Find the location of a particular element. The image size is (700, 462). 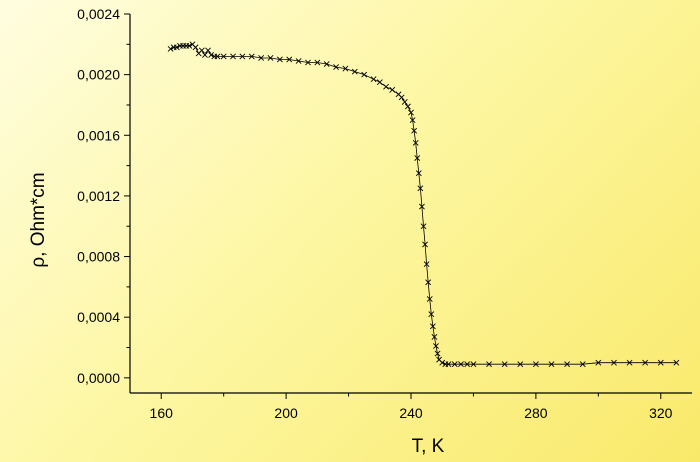

x-axis-title: T, K is located at coordinates (428, 446).